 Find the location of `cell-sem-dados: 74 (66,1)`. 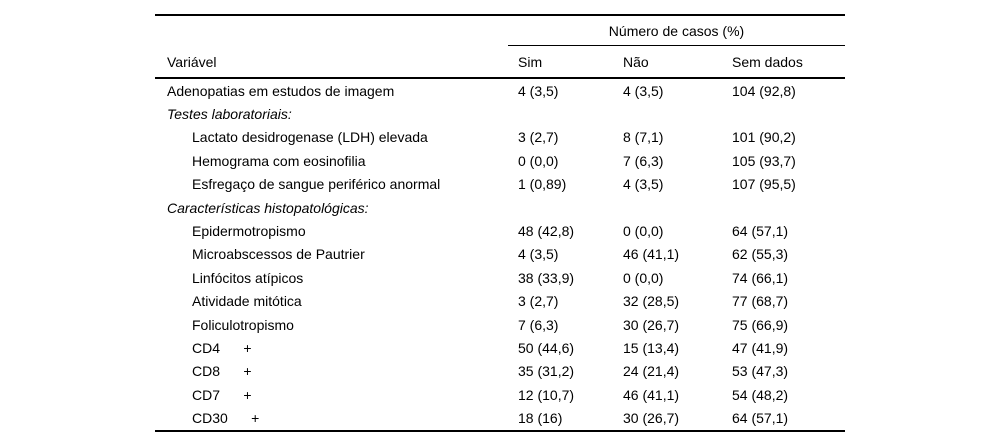

cell-sem-dados: 74 (66,1) is located at coordinates (760, 277).